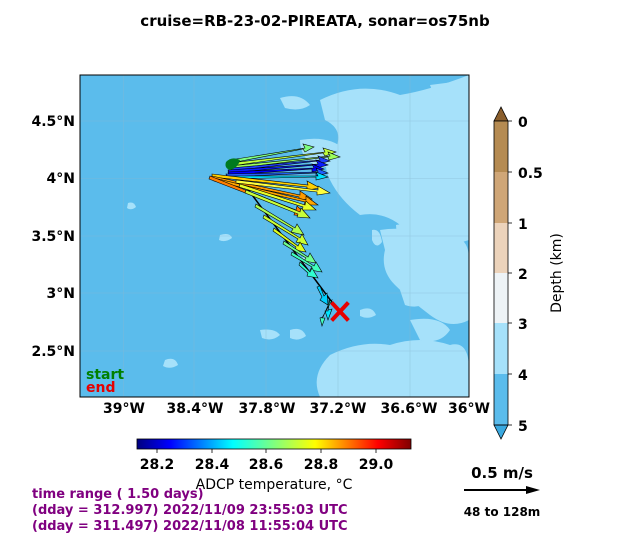 This screenshot has height=540, width=630. I want to click on lon-ticks: 39°W 38.4°W 37.8°W 37.2°W 36.6°W 36°W, so click(296, 409).